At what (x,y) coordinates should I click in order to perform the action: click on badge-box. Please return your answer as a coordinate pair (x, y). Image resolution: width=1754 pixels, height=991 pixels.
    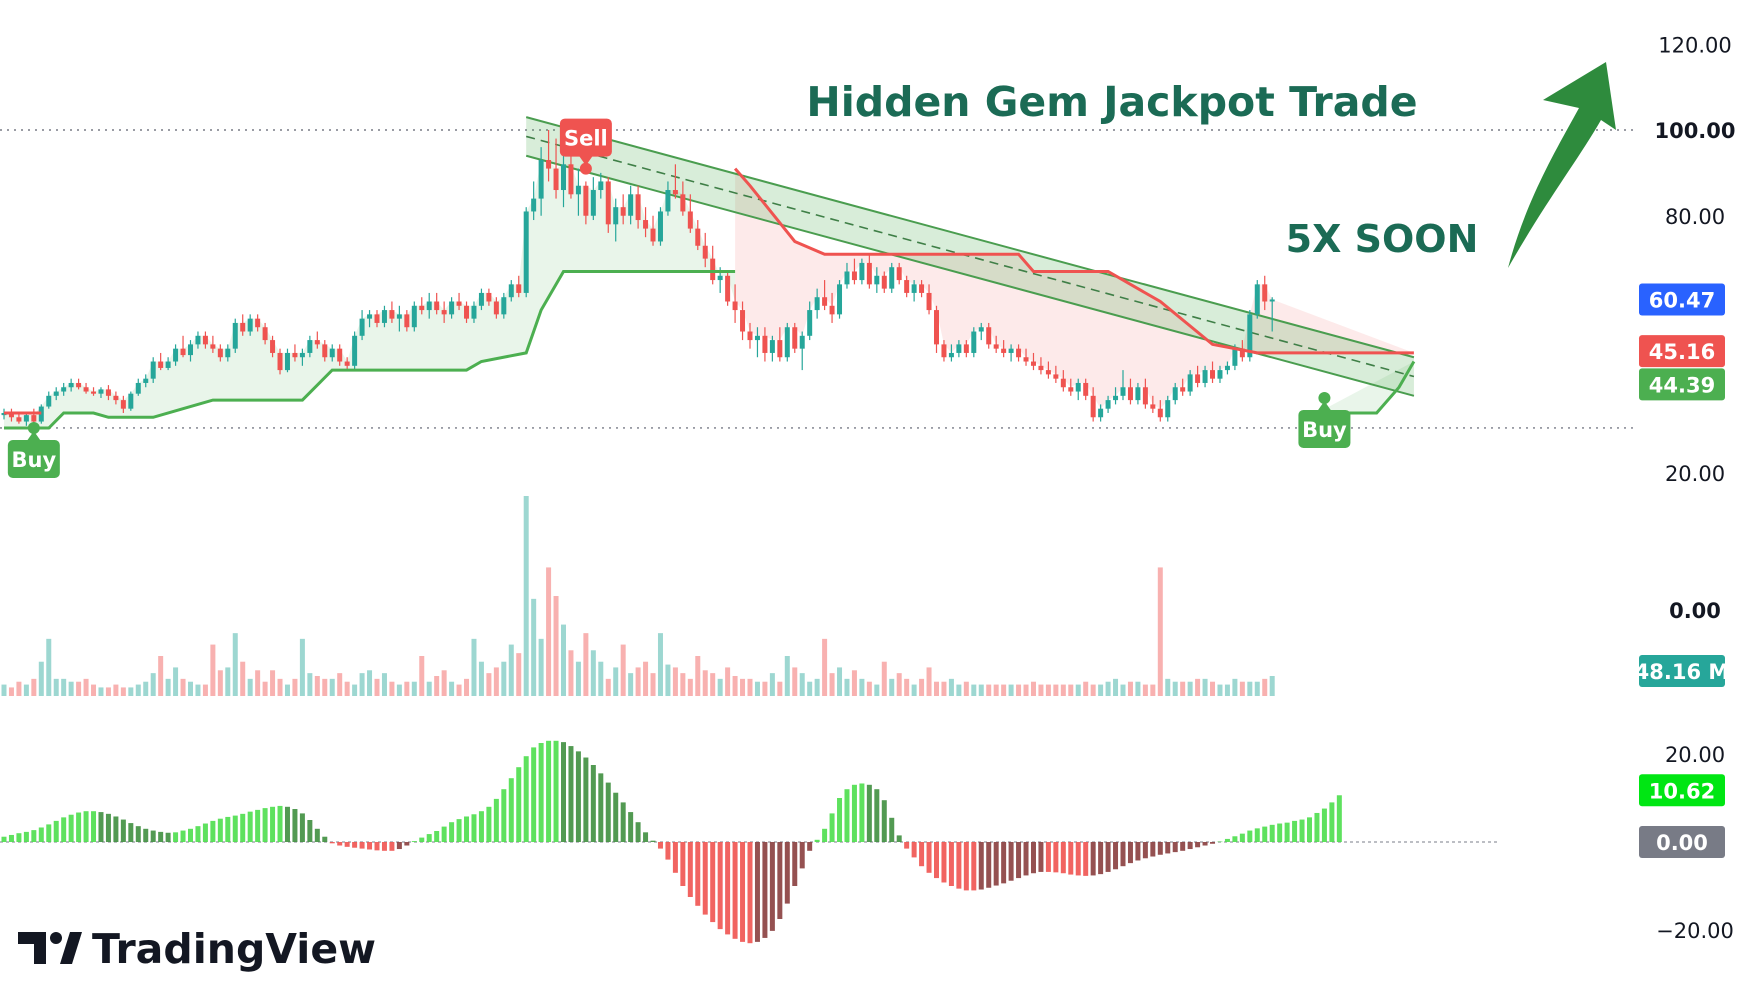
    Looking at the image, I should click on (1682, 790).